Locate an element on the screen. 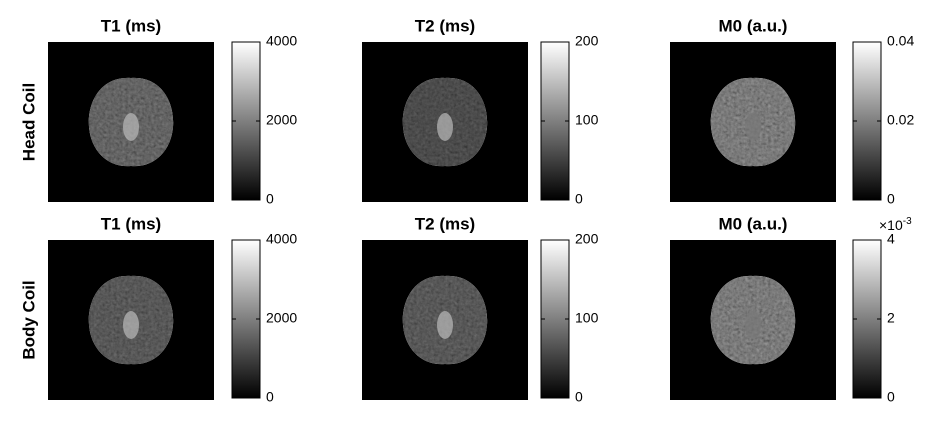 The image size is (937, 431). colorbar-tick-label: 2 is located at coordinates (891, 318).